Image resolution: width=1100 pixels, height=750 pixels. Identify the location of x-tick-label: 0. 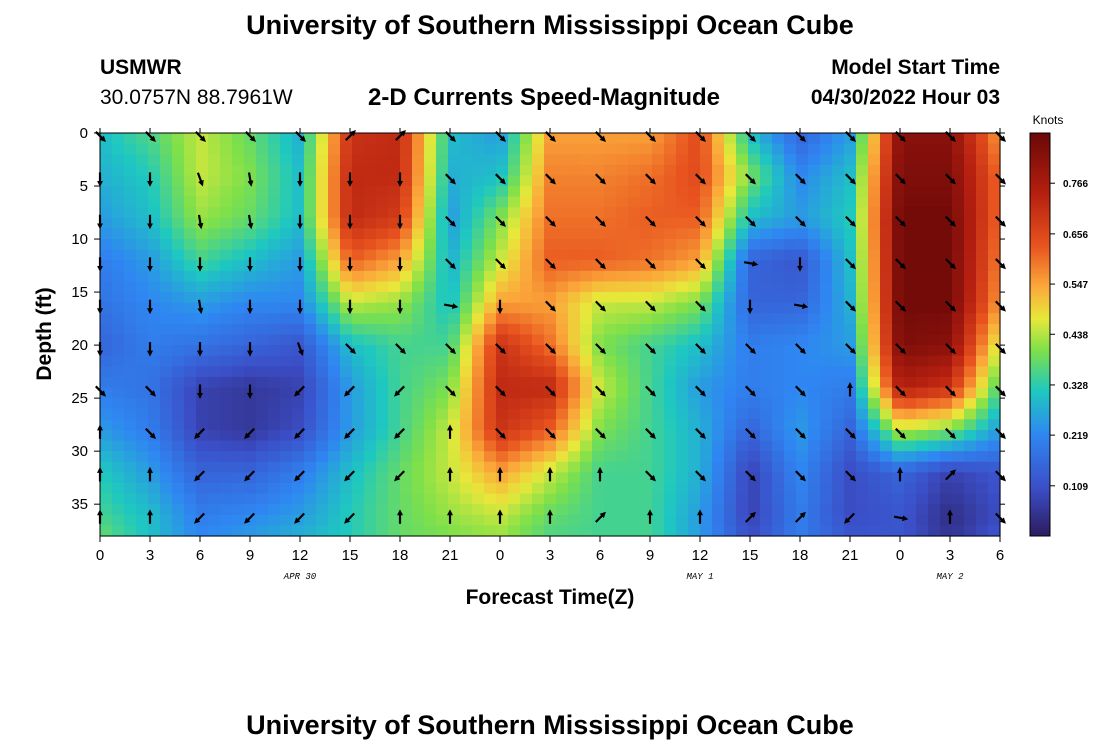
(100, 555).